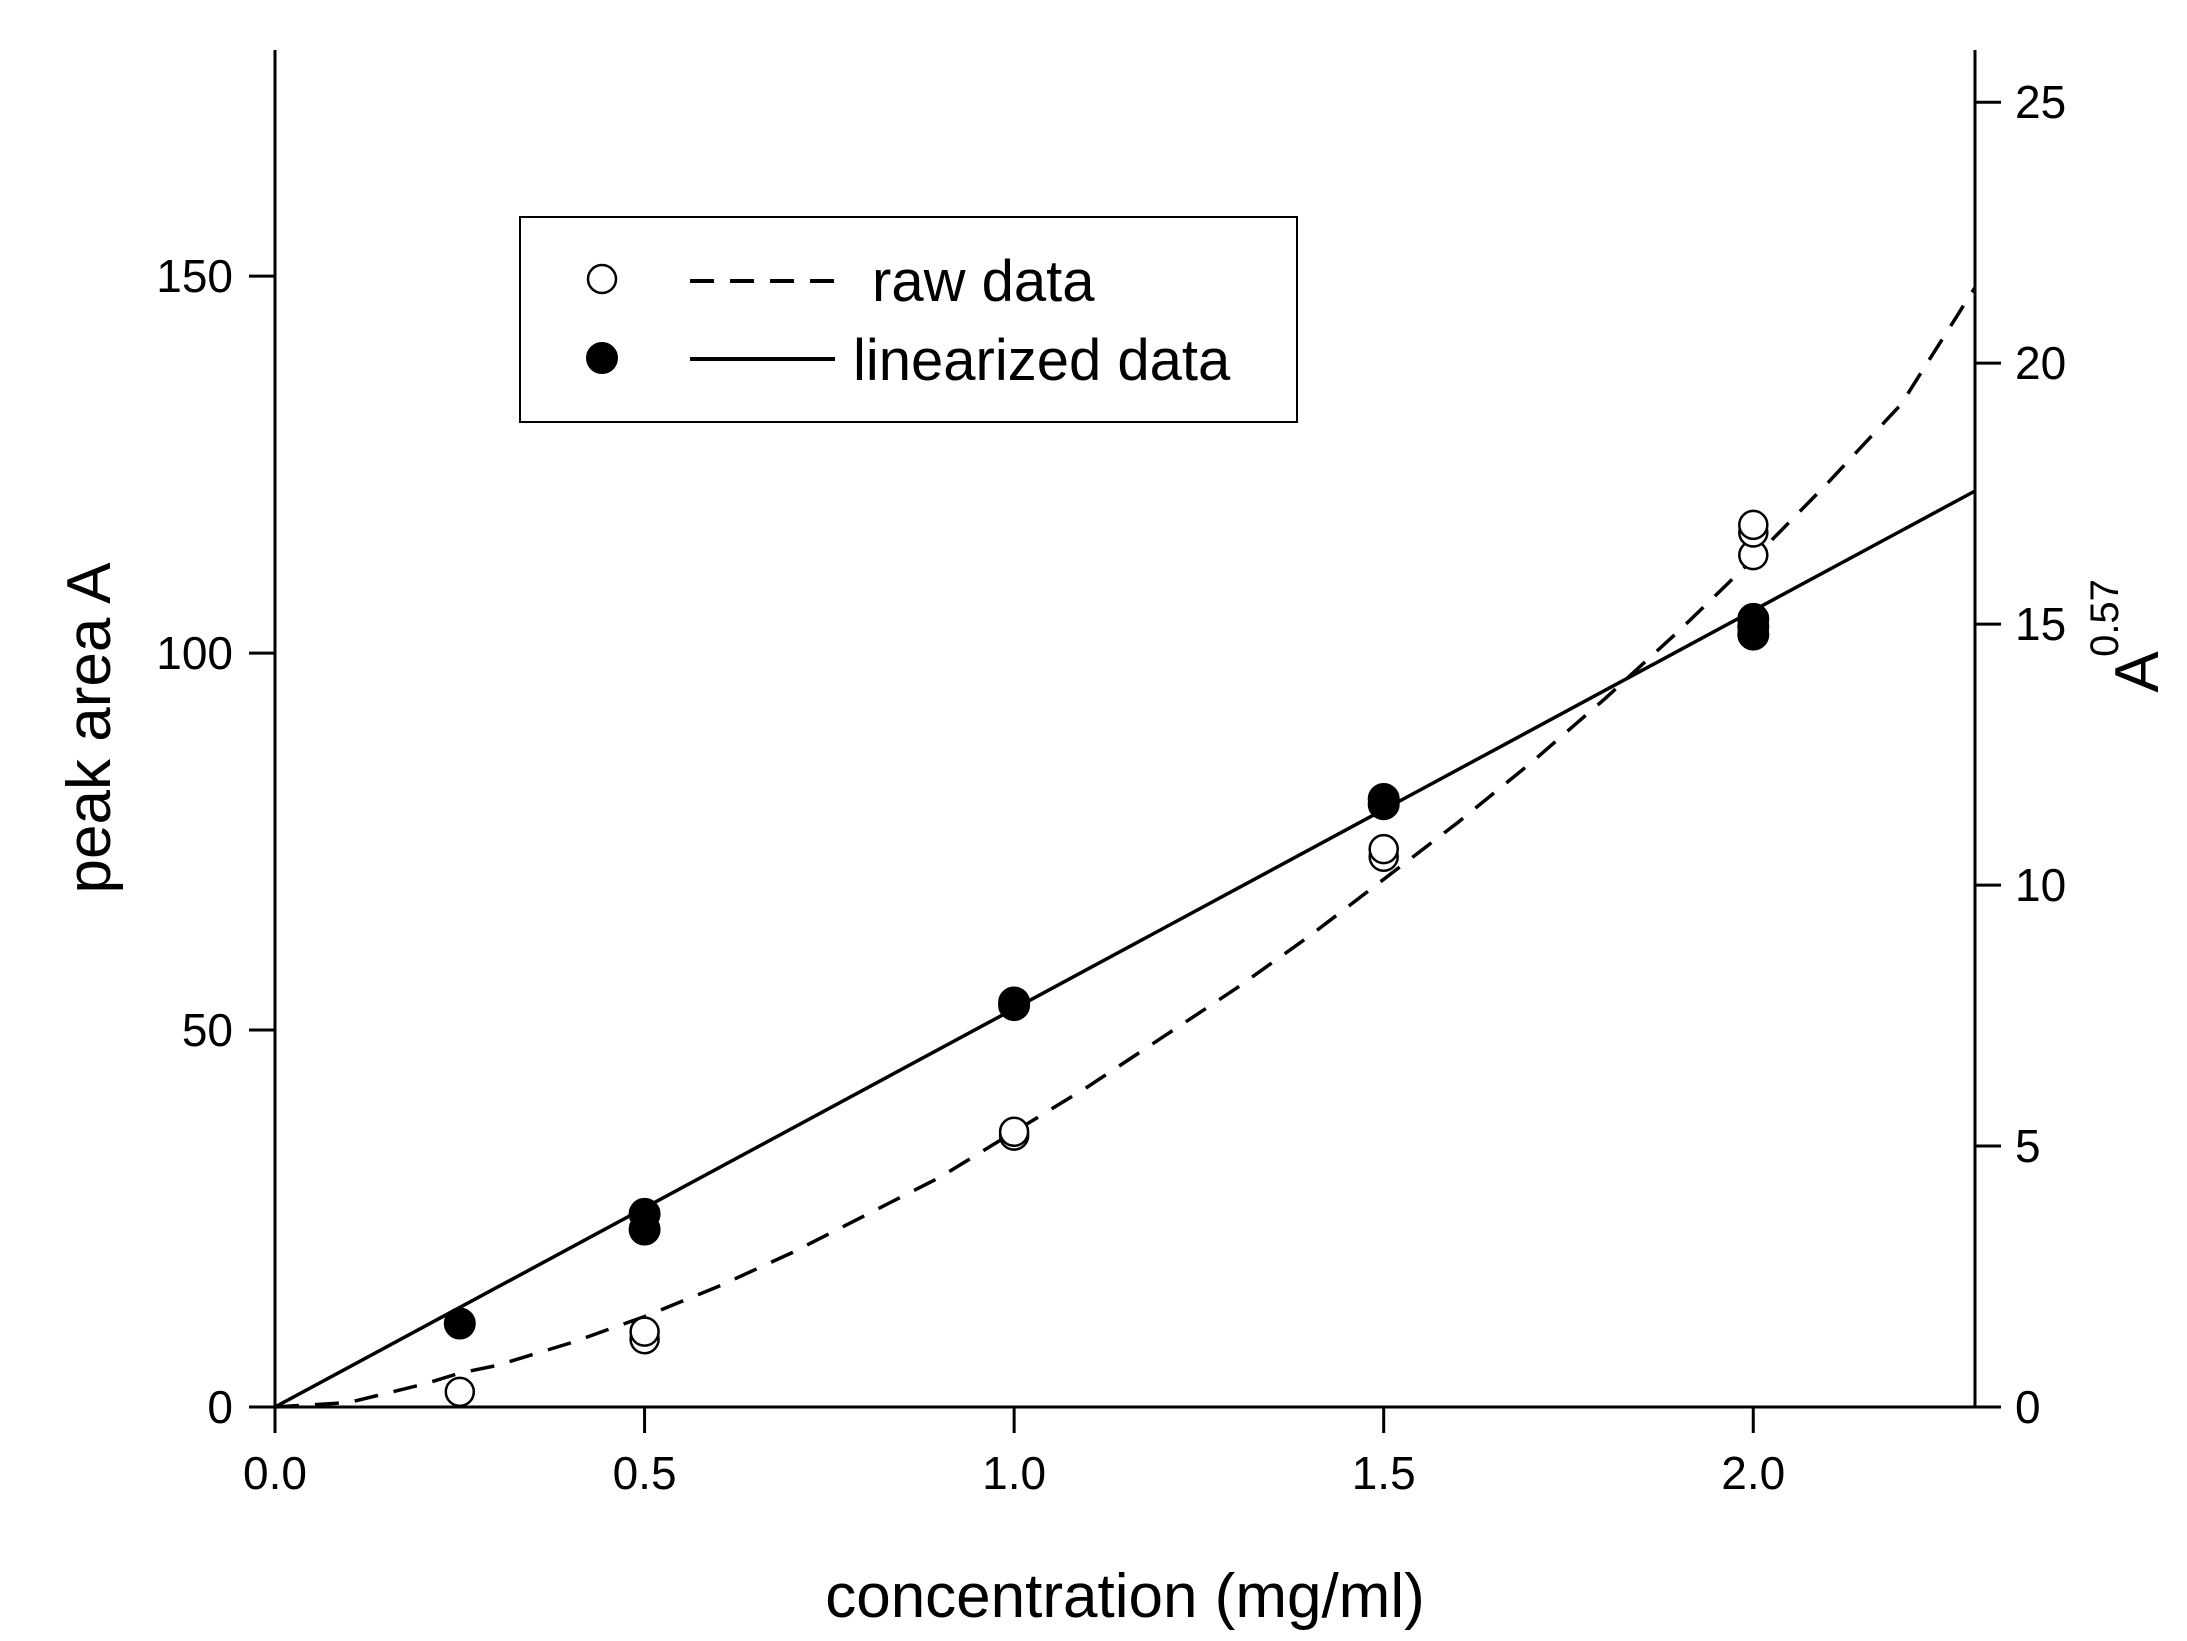  Describe the element at coordinates (2040, 624) in the screenshot. I see `y-right-tick-label: 15` at that location.